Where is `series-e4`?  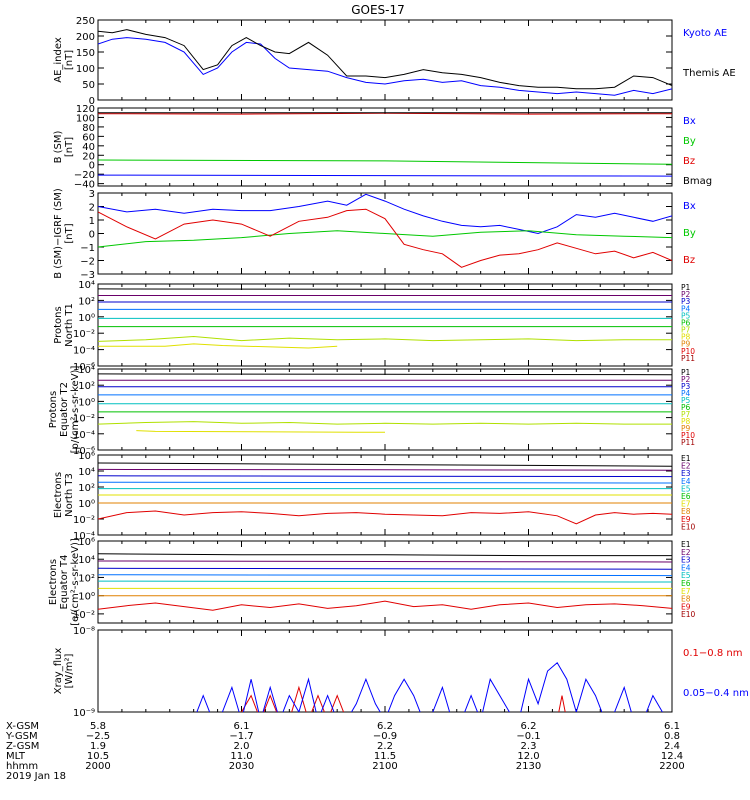
series-e4 is located at coordinates (385, 575).